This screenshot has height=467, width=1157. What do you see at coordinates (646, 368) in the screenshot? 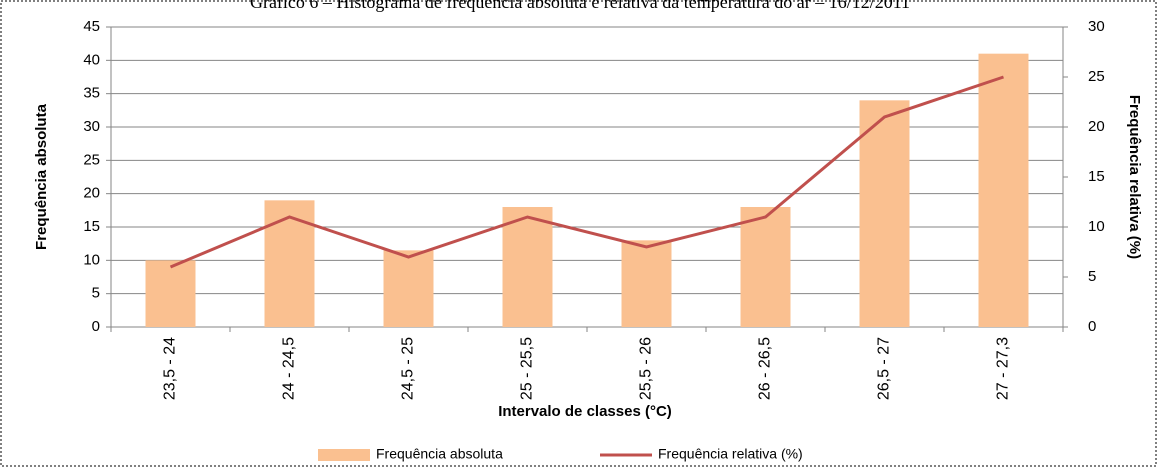
I see `x-tick-label: 25,5 - 26` at bounding box center [646, 368].